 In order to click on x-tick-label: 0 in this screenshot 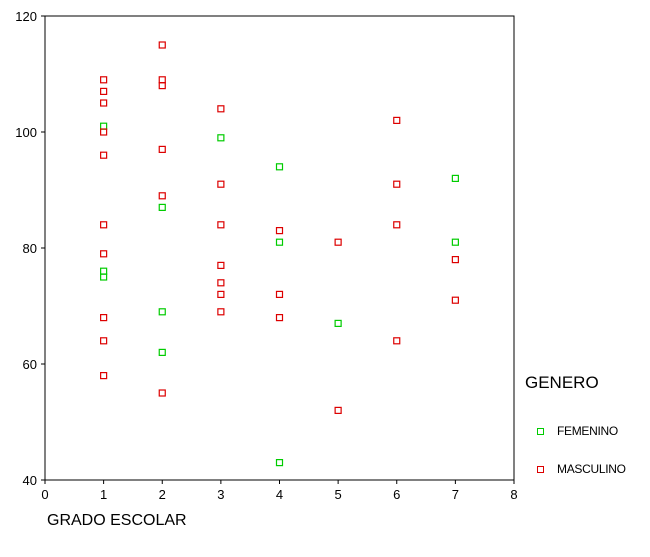, I will do `click(44, 494)`.